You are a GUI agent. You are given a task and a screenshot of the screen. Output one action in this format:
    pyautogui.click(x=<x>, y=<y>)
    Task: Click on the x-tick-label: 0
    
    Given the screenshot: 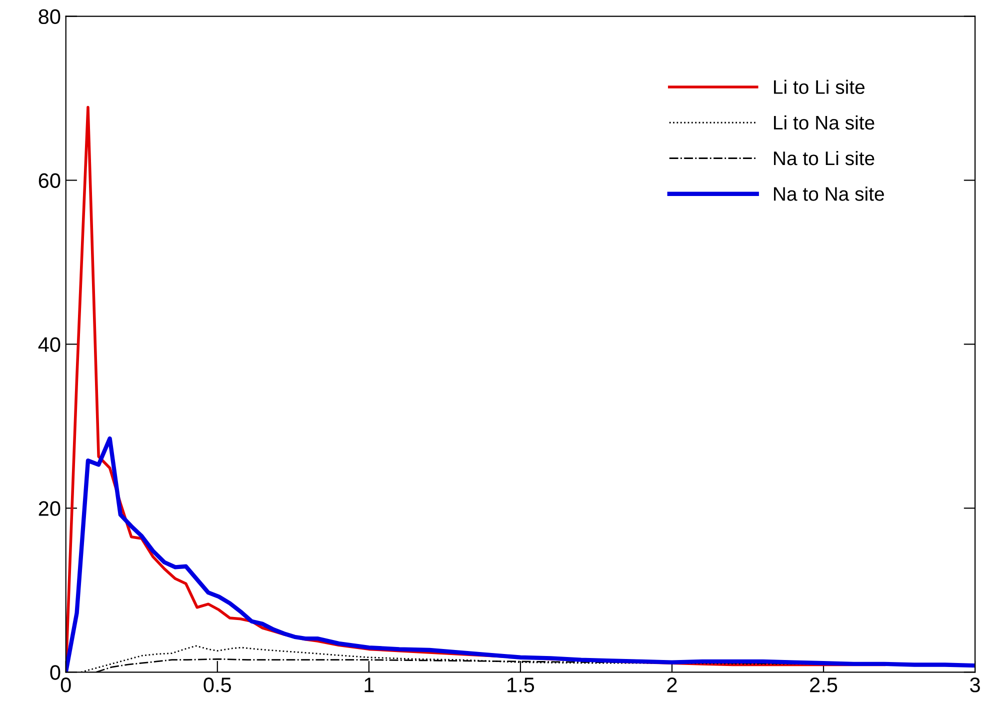 What is the action you would take?
    pyautogui.click(x=65, y=685)
    